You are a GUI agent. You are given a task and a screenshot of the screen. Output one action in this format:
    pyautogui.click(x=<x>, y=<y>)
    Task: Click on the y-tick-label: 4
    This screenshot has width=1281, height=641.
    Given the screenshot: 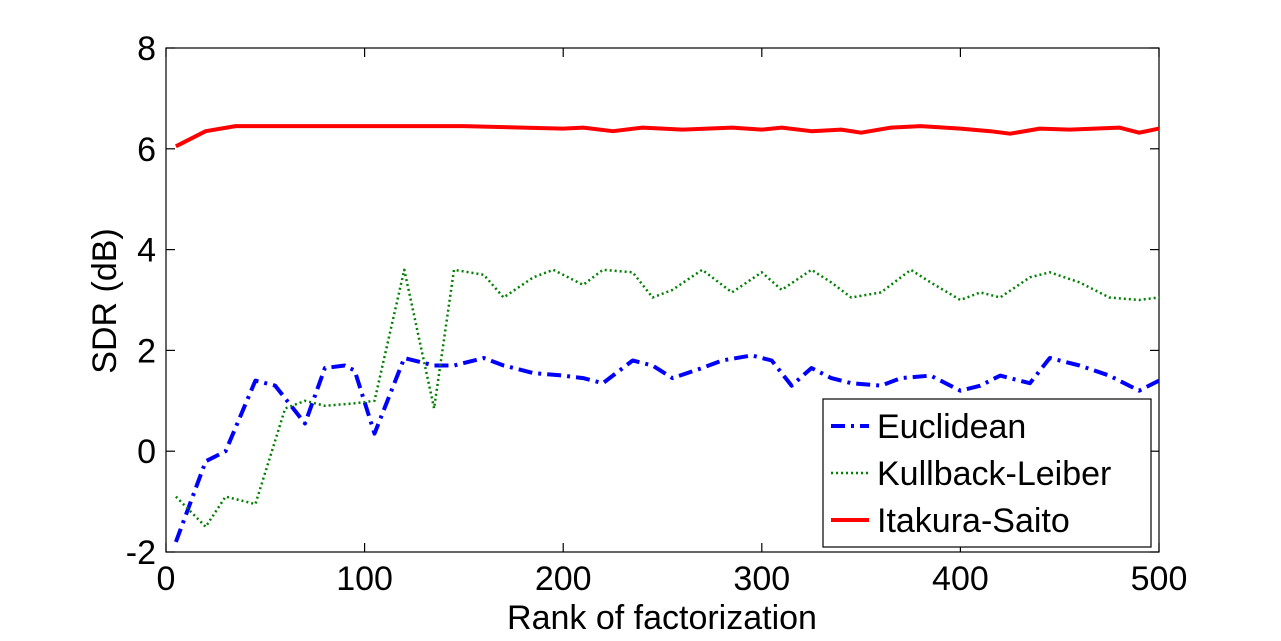 What is the action you would take?
    pyautogui.click(x=146, y=251)
    